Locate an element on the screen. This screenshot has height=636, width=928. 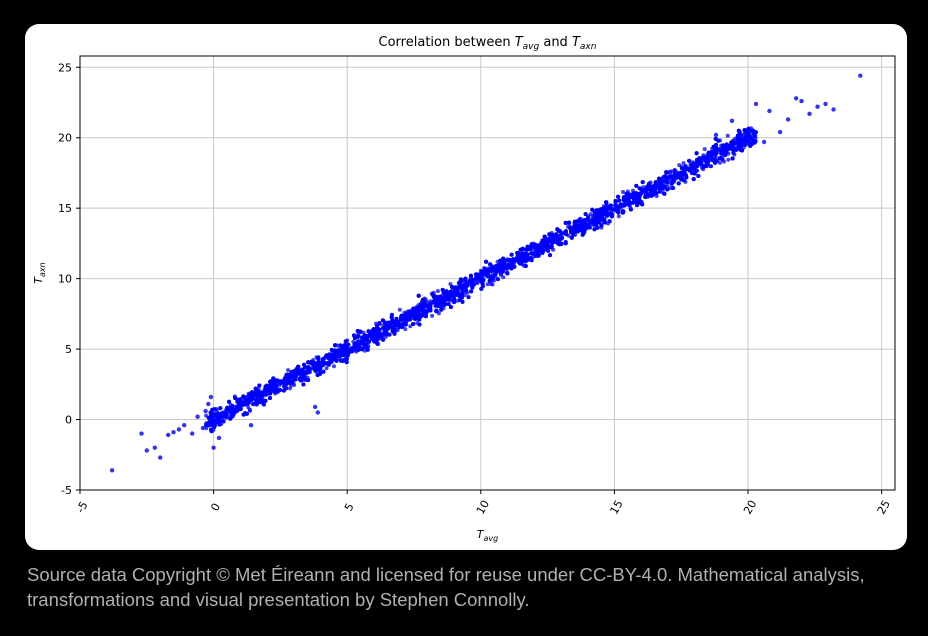
y-tick-label: 15 is located at coordinates (65, 208).